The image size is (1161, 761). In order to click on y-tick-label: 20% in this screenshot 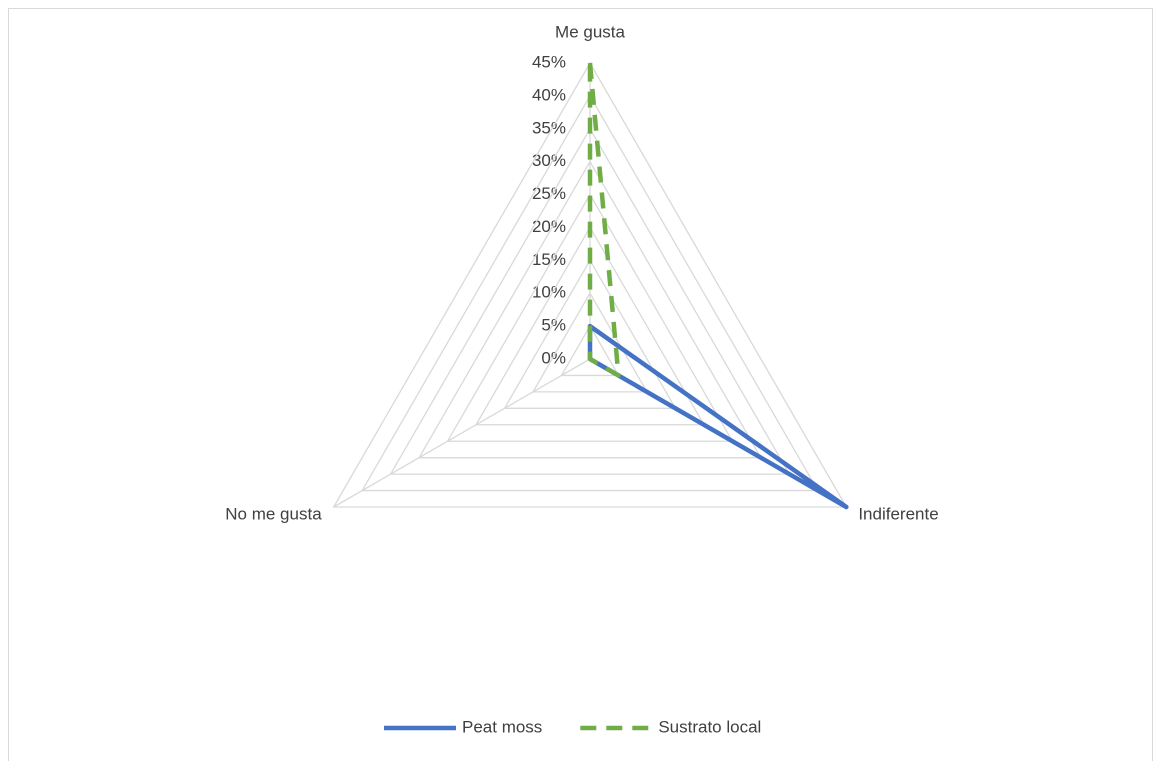, I will do `click(549, 226)`.